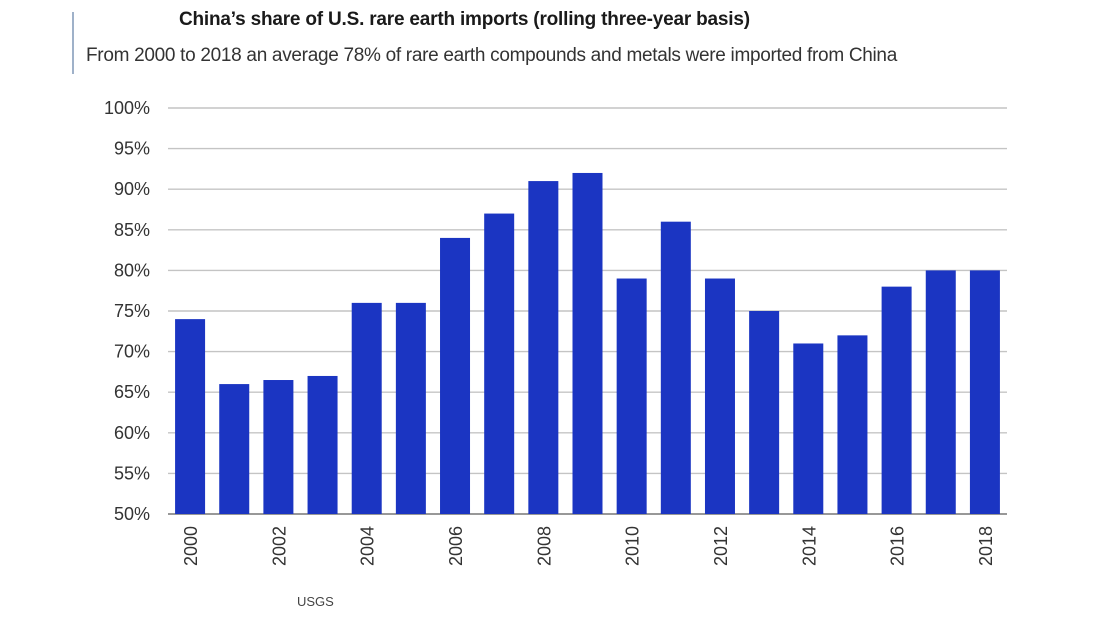 This screenshot has height=619, width=1100. What do you see at coordinates (808, 428) in the screenshot?
I see `bar-2014` at bounding box center [808, 428].